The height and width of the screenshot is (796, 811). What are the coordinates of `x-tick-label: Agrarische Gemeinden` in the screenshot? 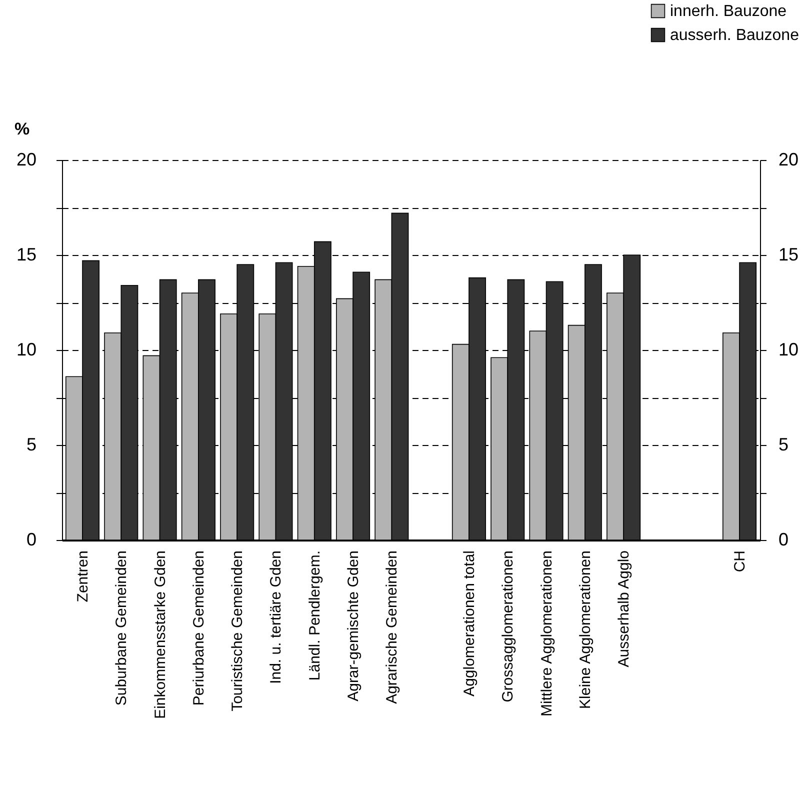 It's located at (392, 627).